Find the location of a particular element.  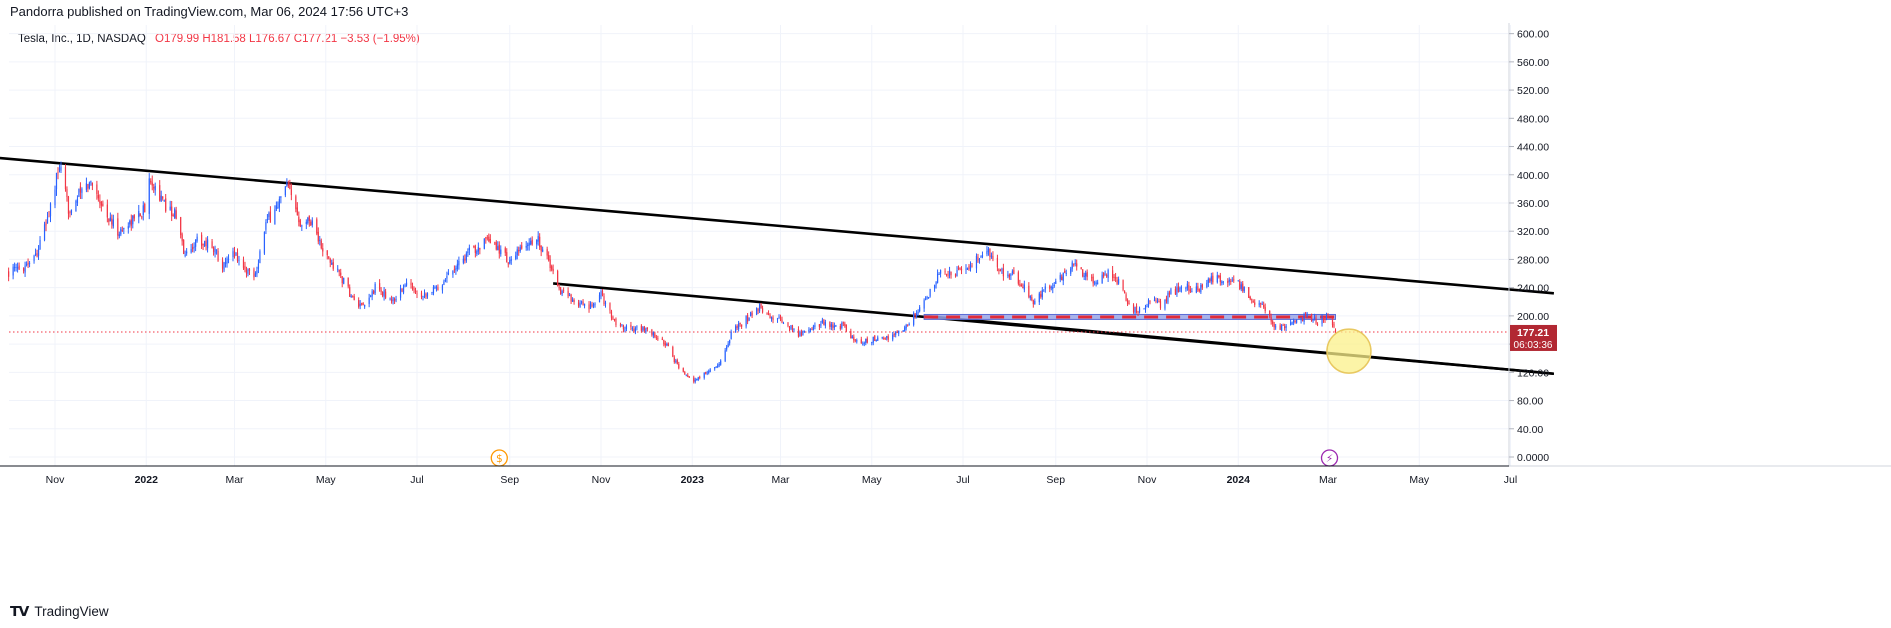

last-price-label: 177.21 is located at coordinates (1533, 333).